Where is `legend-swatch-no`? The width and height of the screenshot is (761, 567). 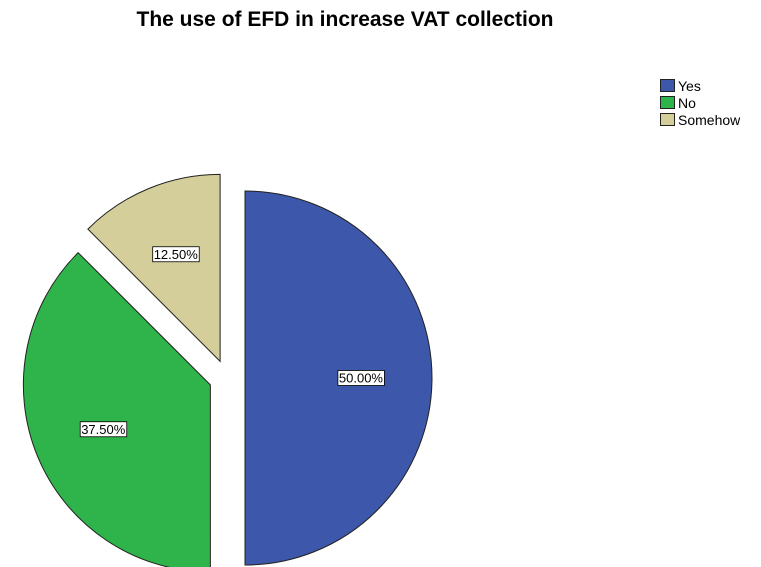
legend-swatch-no is located at coordinates (667, 102).